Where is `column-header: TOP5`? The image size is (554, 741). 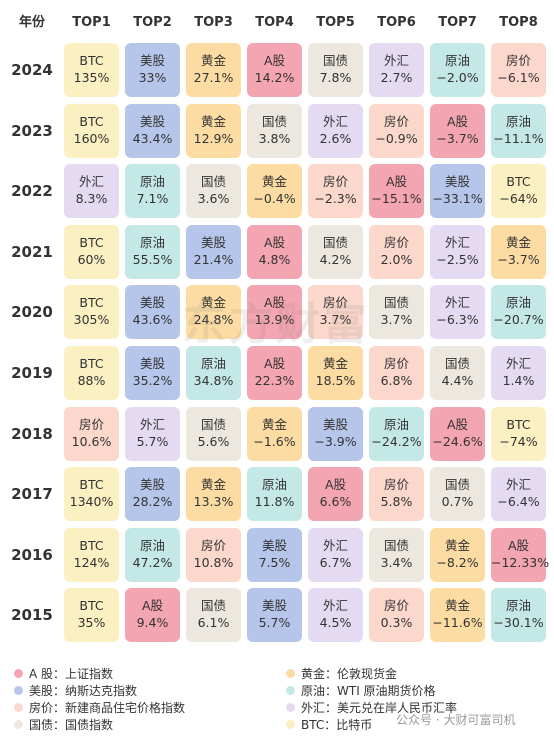
column-header: TOP5 is located at coordinates (335, 22).